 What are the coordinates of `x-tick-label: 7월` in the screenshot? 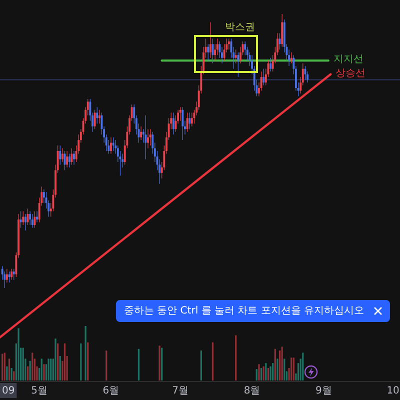 It's located at (180, 391).